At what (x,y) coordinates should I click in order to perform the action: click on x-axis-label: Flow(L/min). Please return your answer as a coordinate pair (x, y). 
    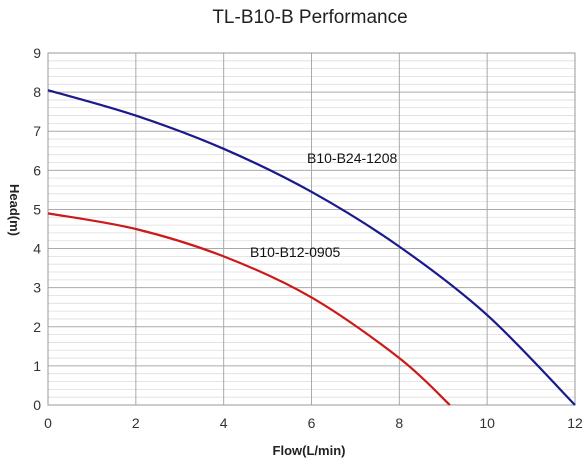
    Looking at the image, I should click on (309, 450).